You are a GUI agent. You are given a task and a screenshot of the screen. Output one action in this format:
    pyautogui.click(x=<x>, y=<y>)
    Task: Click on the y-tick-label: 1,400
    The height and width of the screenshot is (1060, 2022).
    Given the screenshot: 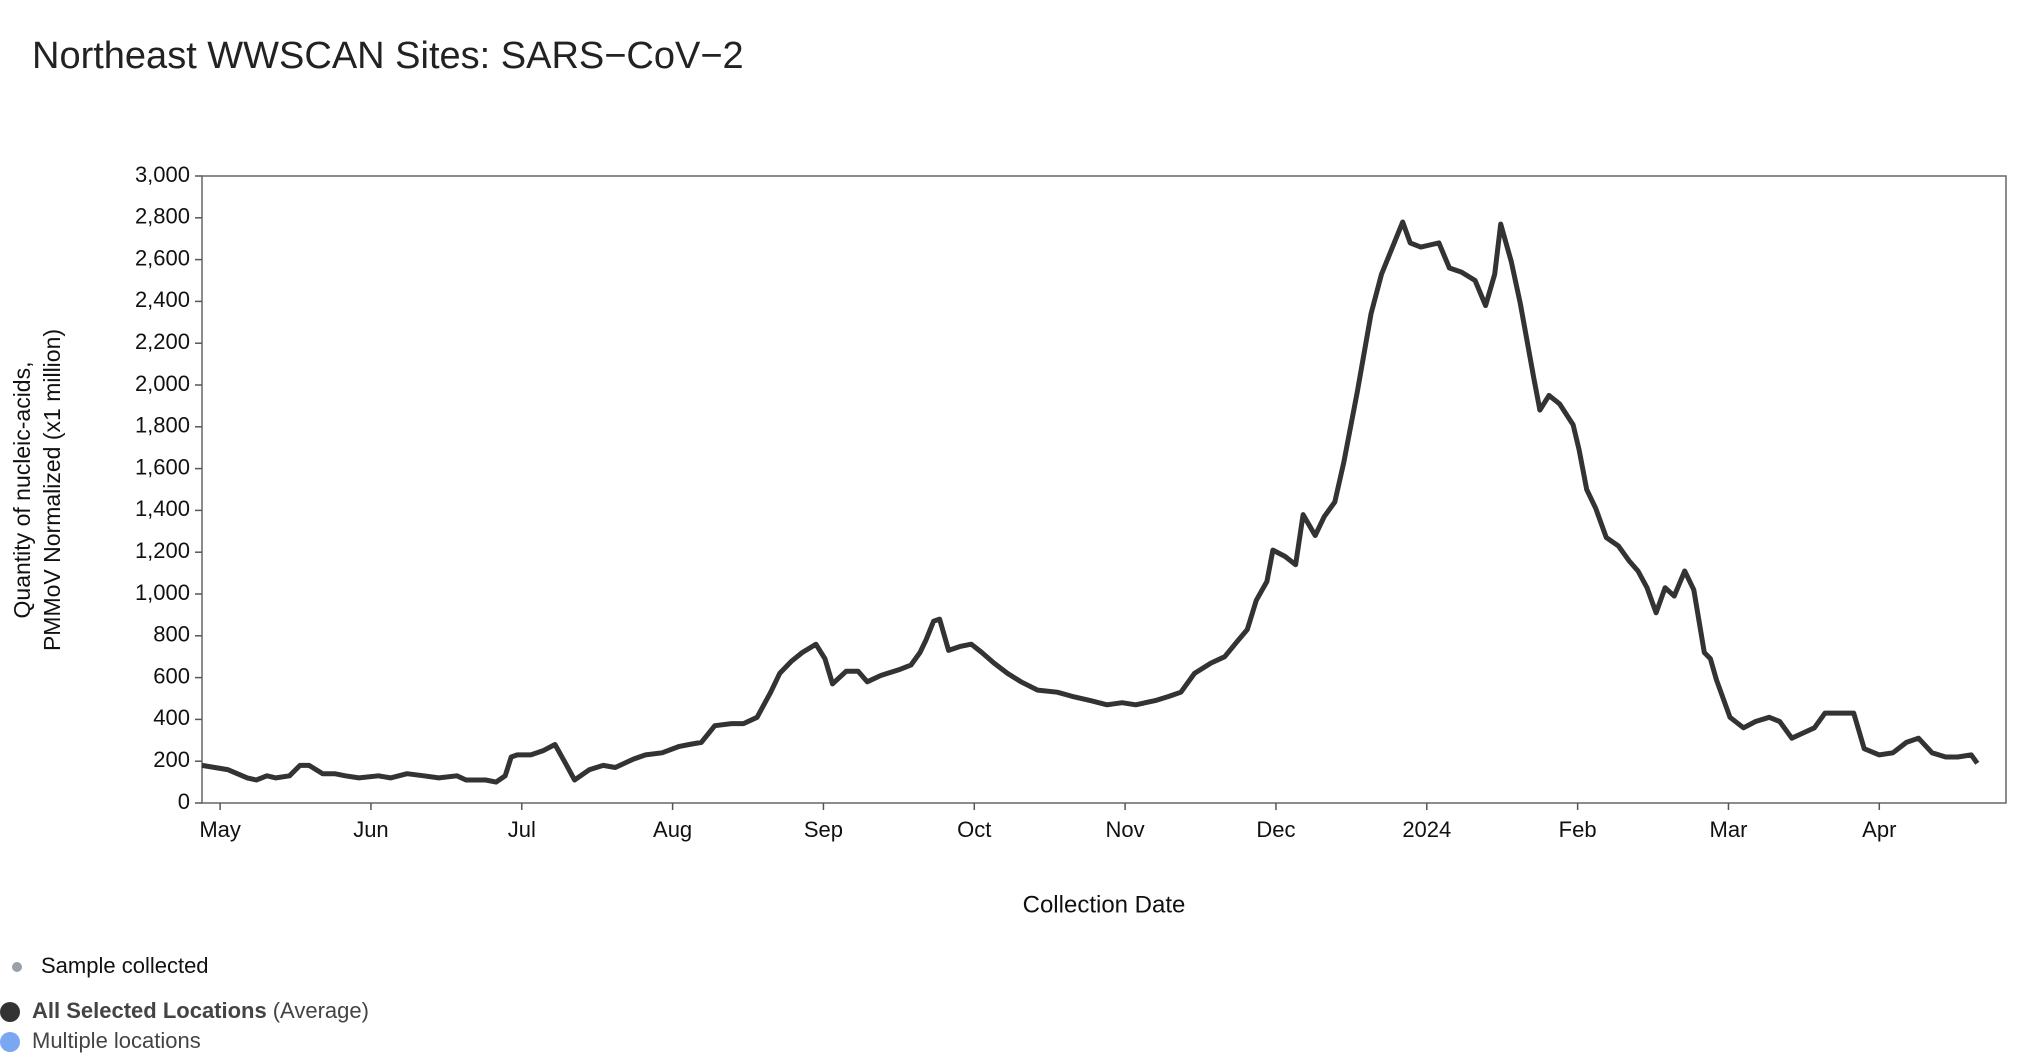 What is the action you would take?
    pyautogui.click(x=162, y=508)
    